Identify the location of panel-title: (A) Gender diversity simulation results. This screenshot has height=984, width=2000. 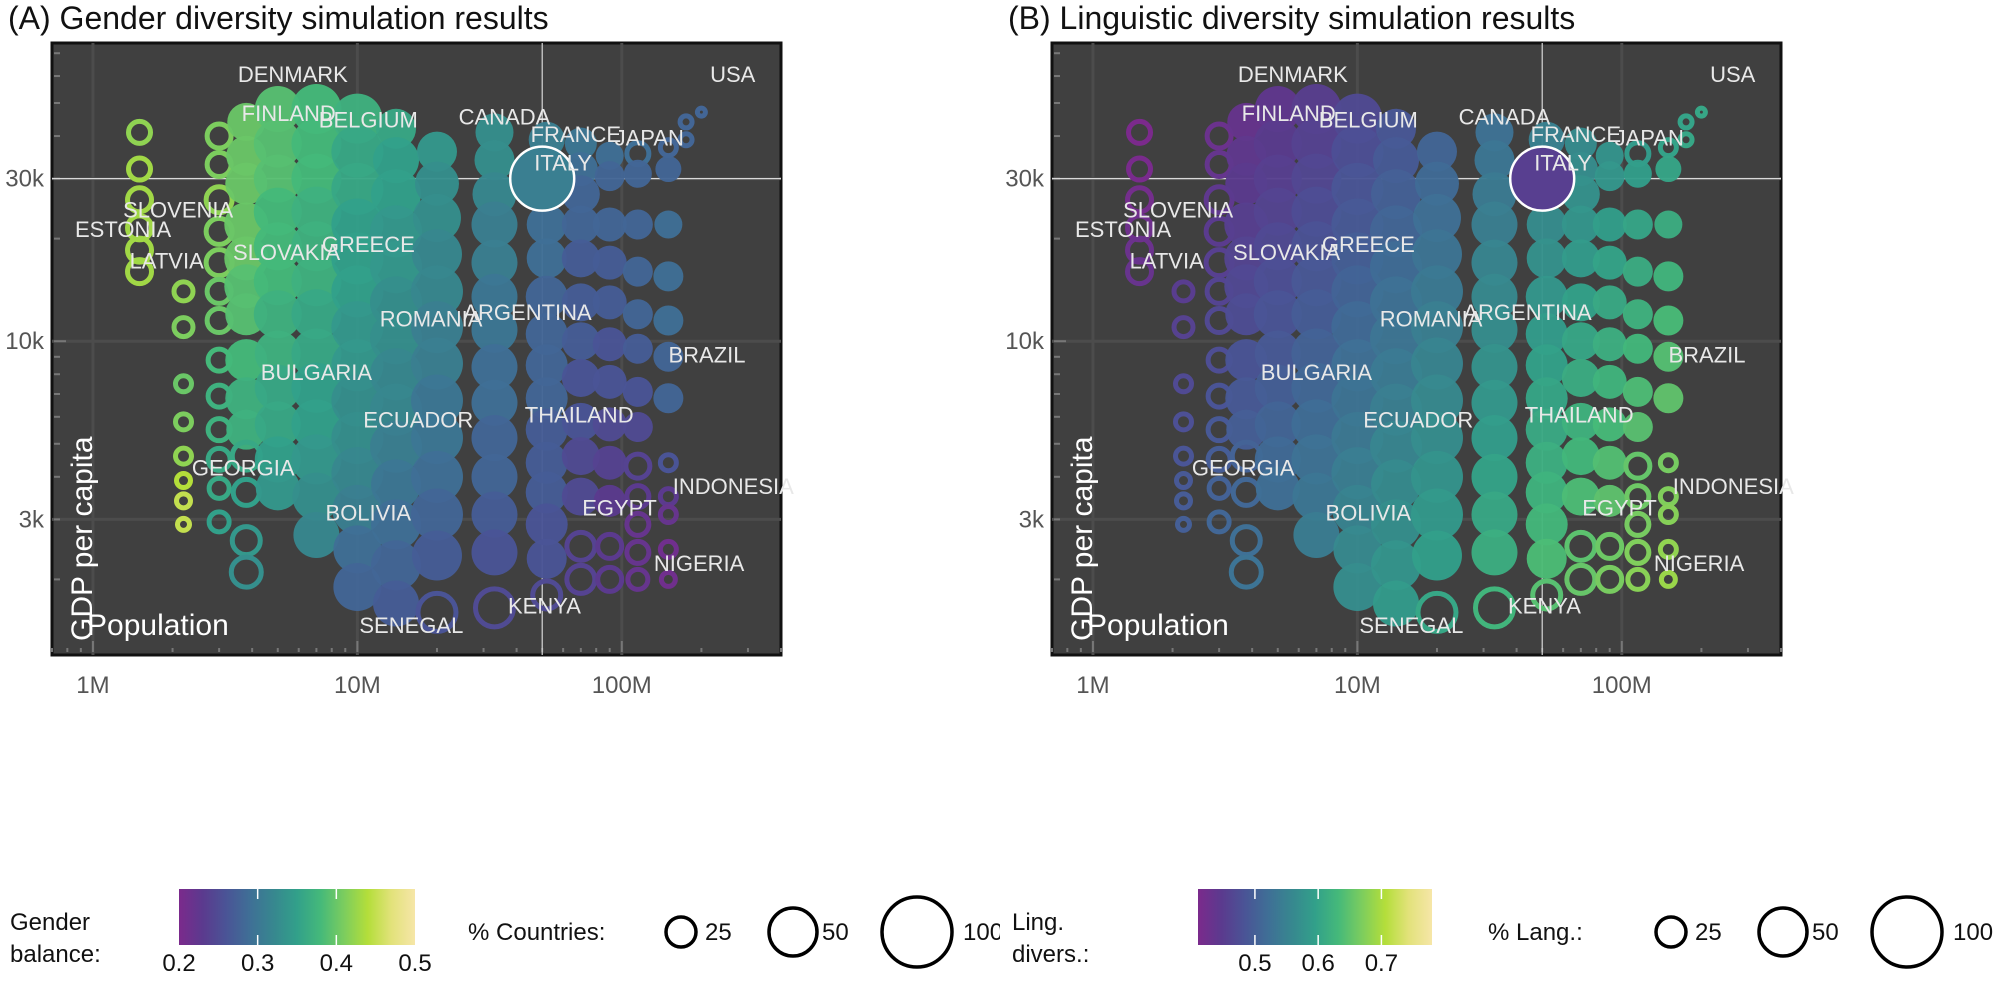
(278, 18).